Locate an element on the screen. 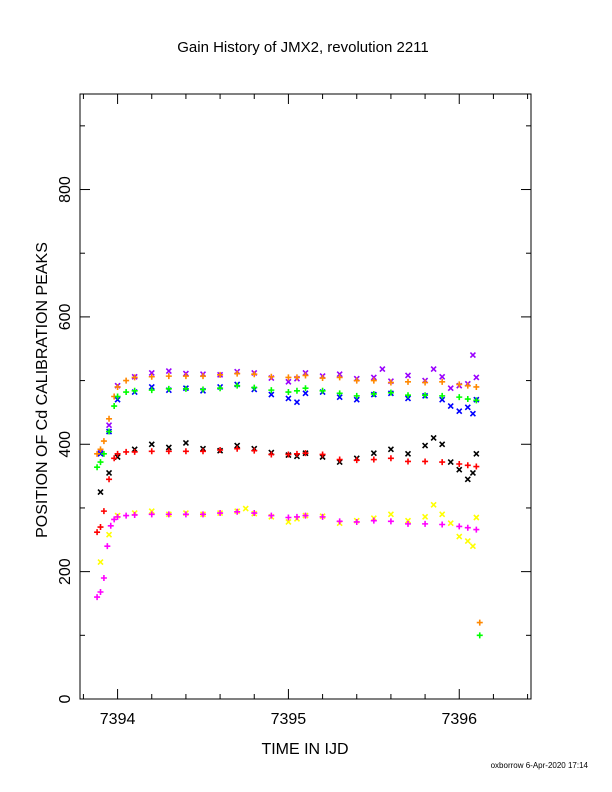  chart-title: Gain History of JMX2, revolution 2211 is located at coordinates (303, 47).